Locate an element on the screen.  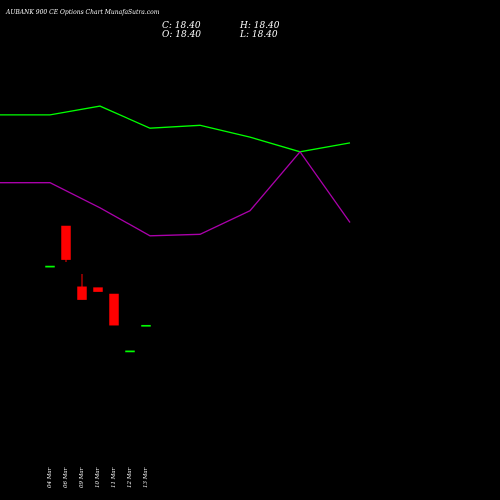
candle-12-mar is located at coordinates (130, 351).